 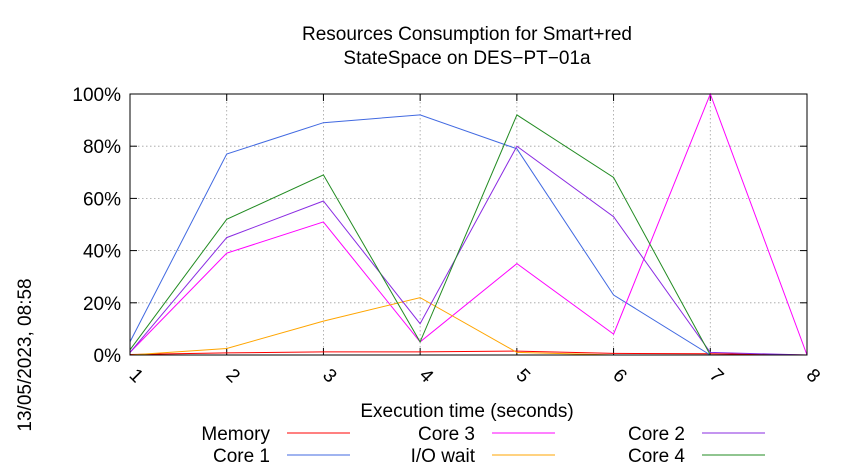 What do you see at coordinates (467, 58) in the screenshot?
I see `chart-title-line-2: StateSpace on DES−PT−01a` at bounding box center [467, 58].